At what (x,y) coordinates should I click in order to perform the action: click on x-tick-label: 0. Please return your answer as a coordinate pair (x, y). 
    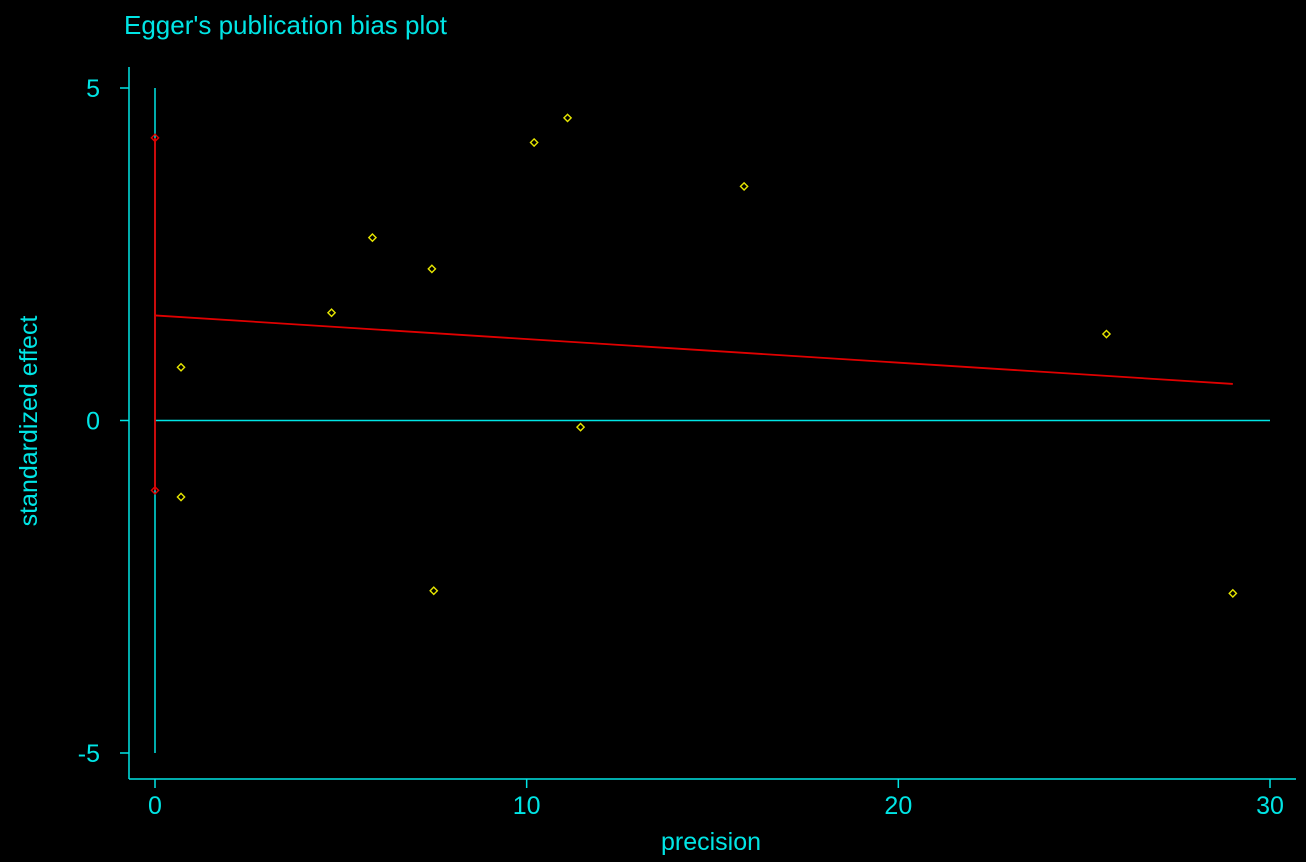
    Looking at the image, I should click on (155, 806).